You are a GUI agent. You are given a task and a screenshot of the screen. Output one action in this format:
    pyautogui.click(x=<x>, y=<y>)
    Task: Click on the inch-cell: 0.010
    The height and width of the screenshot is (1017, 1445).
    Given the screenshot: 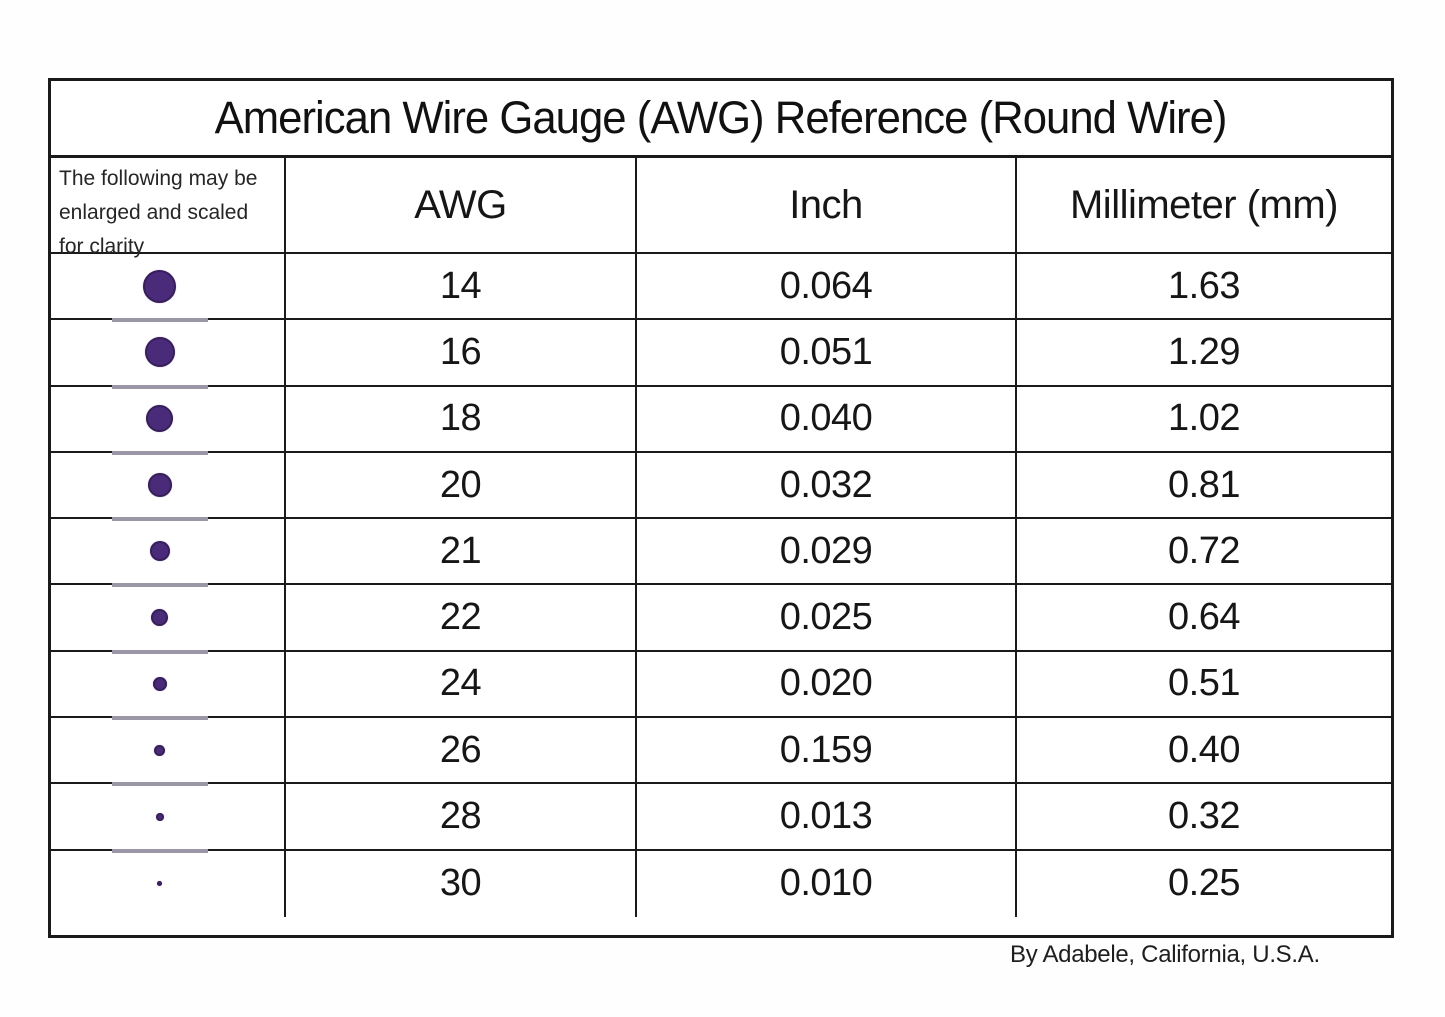 What is the action you would take?
    pyautogui.click(x=827, y=883)
    